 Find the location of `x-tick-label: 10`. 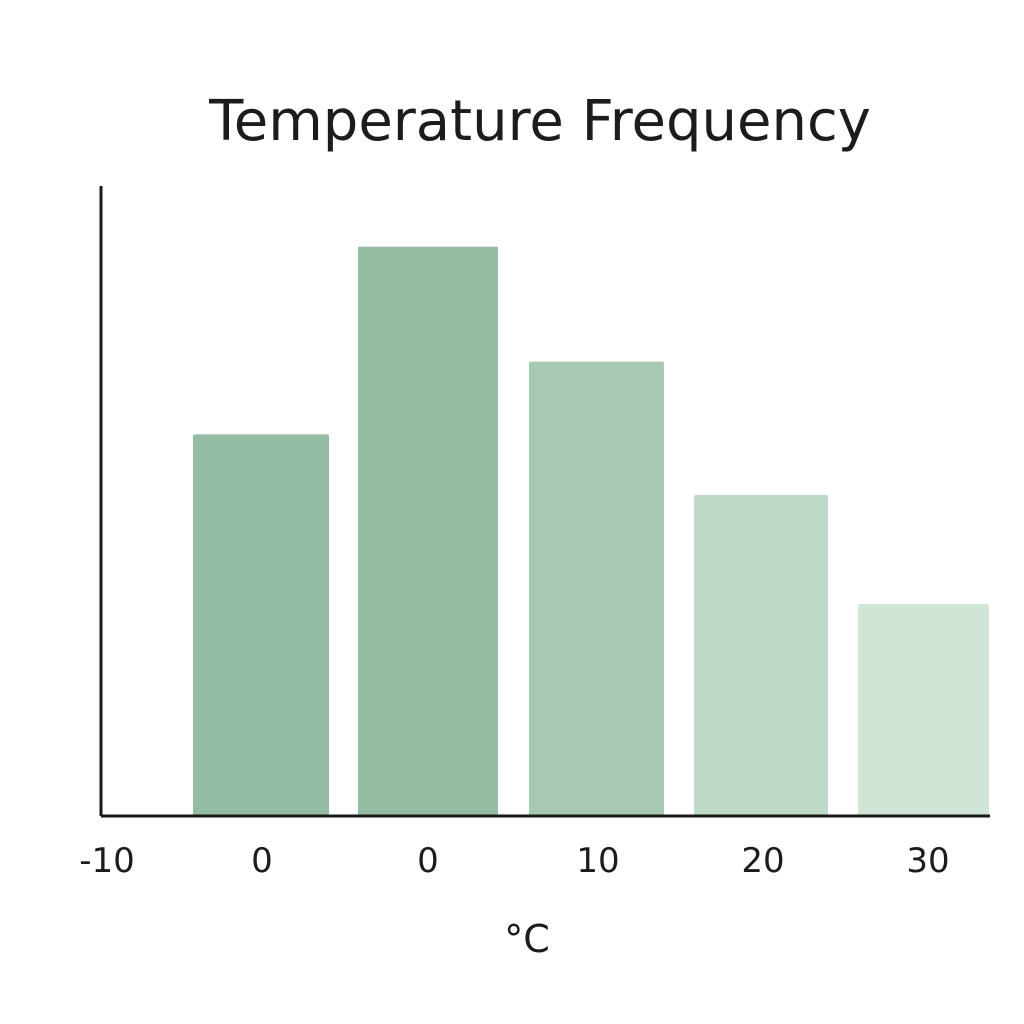

x-tick-label: 10 is located at coordinates (597, 861).